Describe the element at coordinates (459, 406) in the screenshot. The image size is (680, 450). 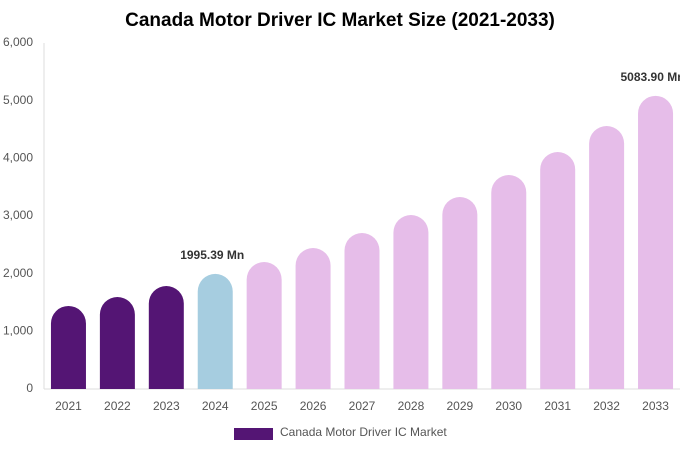
I see `x-tick-label: 2029` at that location.